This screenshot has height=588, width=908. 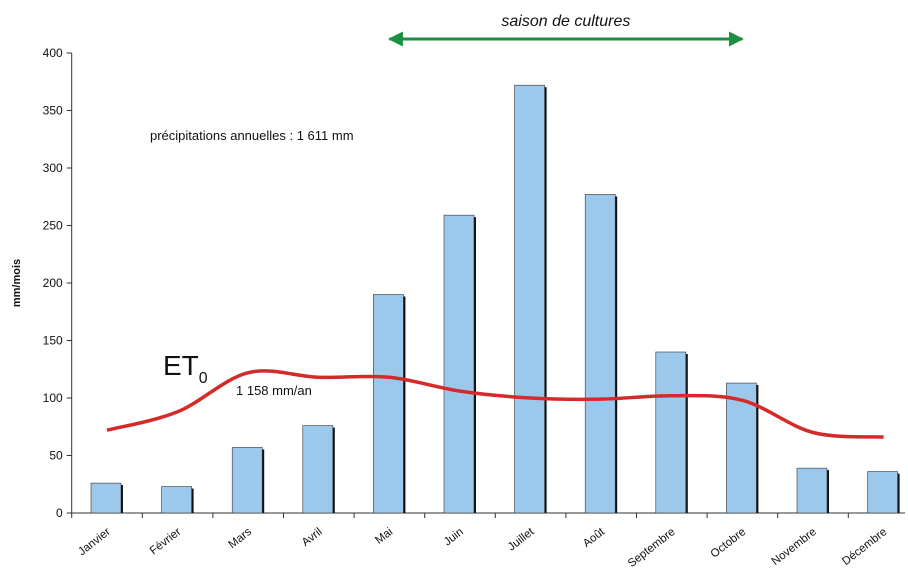 What do you see at coordinates (53, 283) in the screenshot?
I see `y-tick-label: 200` at bounding box center [53, 283].